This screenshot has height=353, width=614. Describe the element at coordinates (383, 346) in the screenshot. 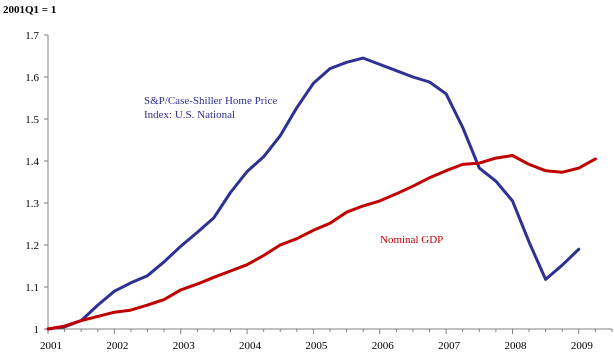

I see `x-tick-label: 2006` at that location.